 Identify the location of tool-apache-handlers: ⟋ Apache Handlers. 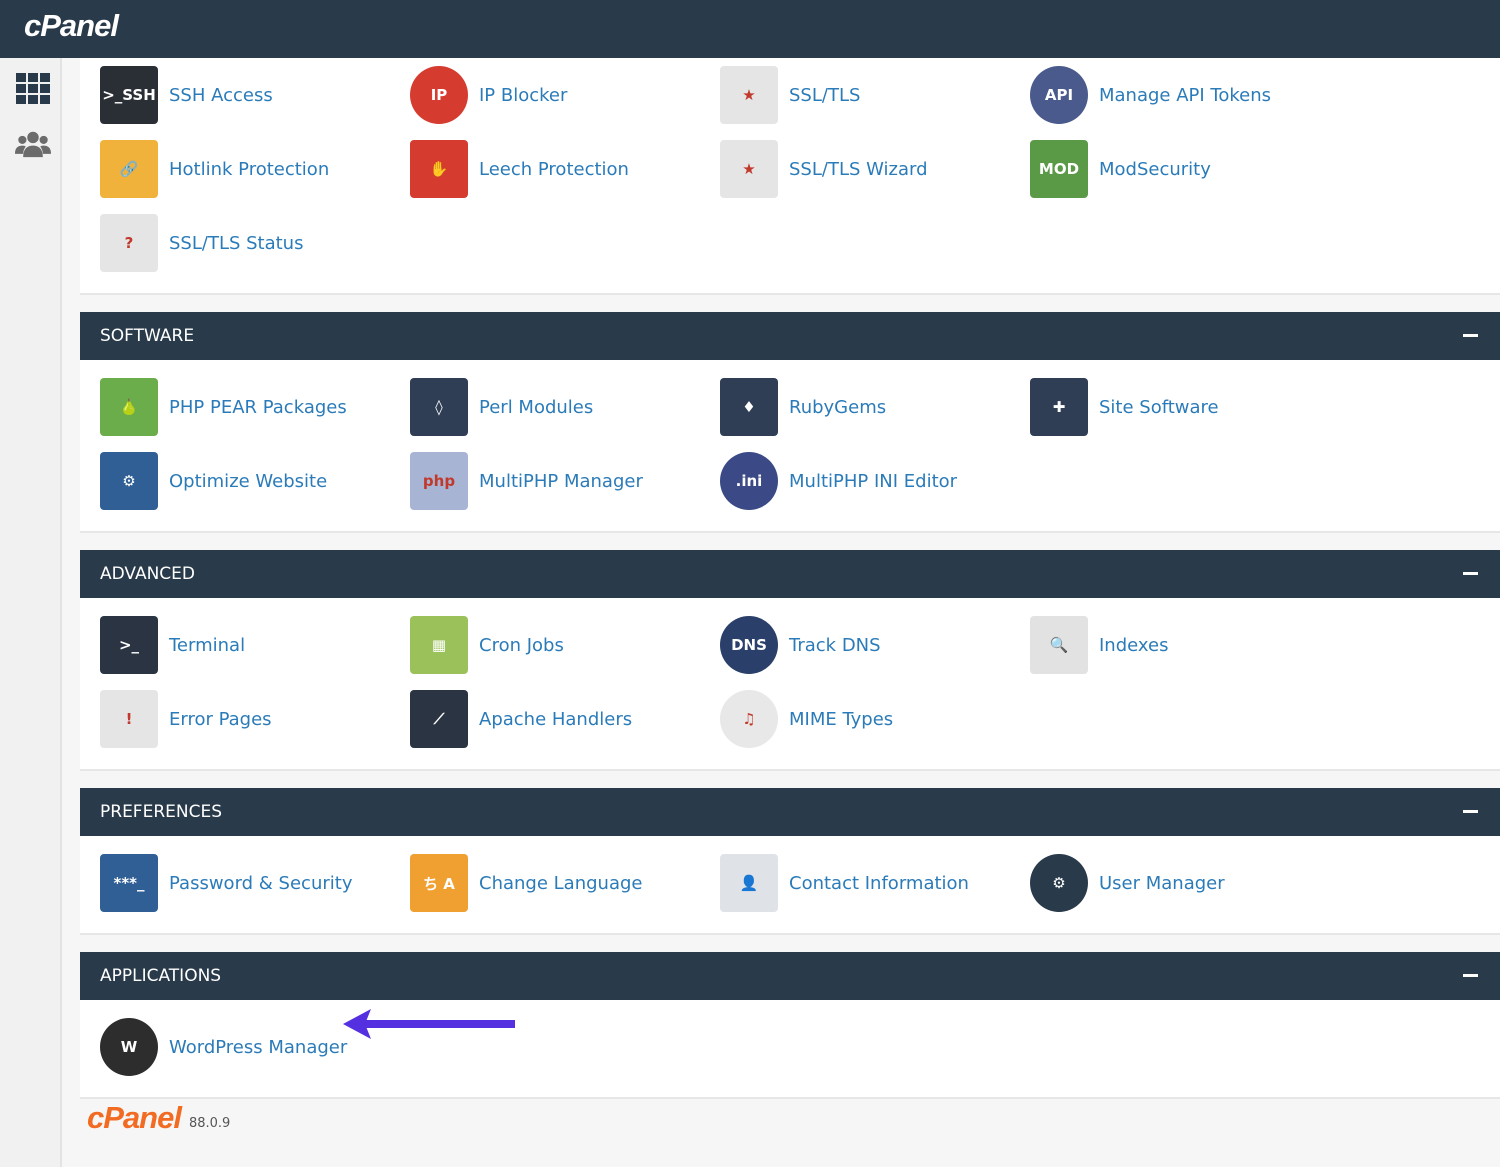
(565, 719).